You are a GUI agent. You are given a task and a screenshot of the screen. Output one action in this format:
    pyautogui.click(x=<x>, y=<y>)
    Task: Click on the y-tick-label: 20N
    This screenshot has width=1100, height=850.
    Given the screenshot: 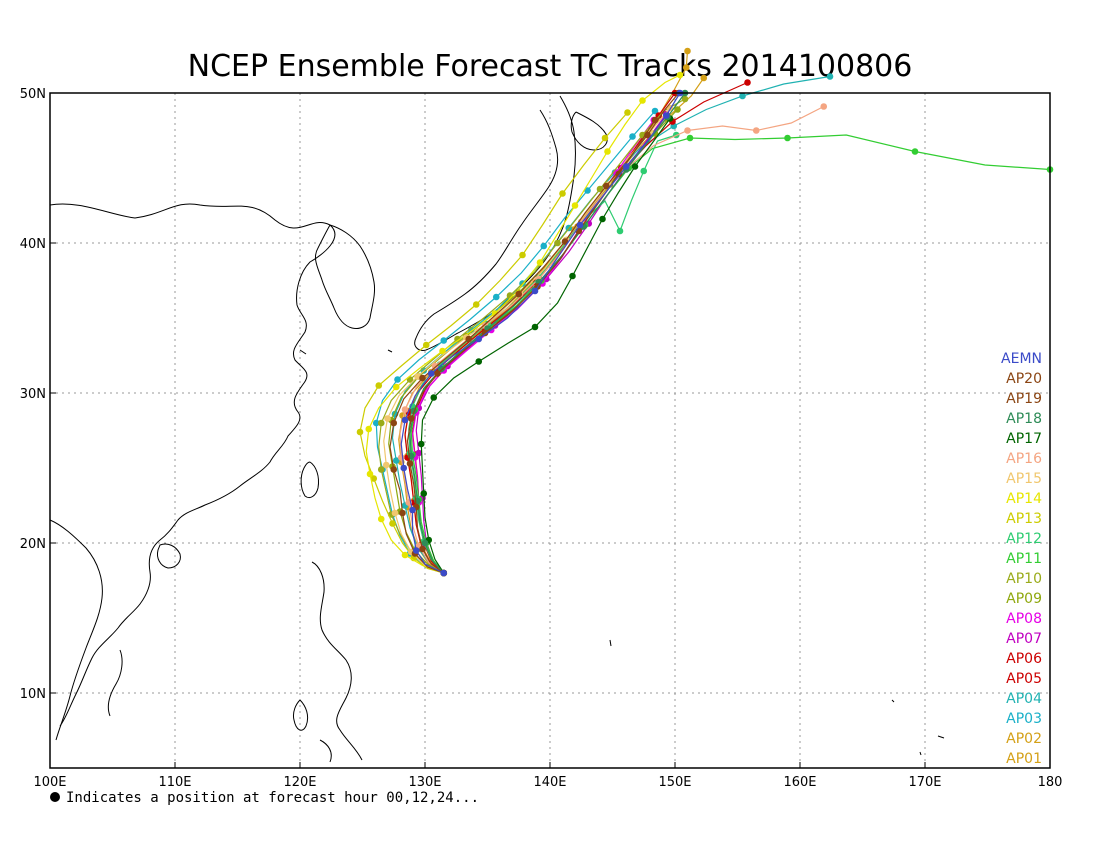 What is the action you would take?
    pyautogui.click(x=33, y=544)
    